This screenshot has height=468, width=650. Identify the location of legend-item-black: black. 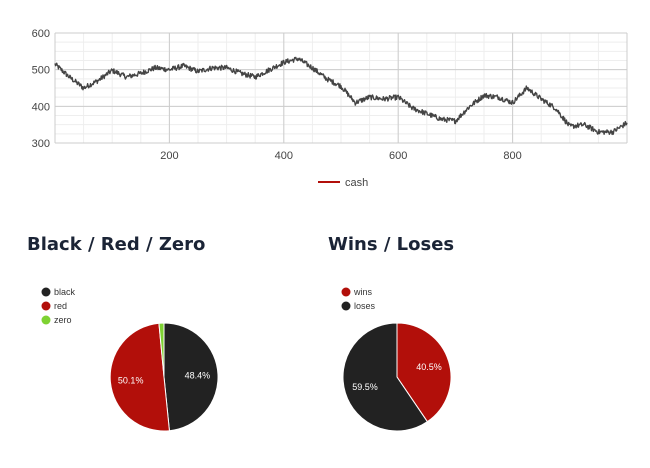
(58, 292).